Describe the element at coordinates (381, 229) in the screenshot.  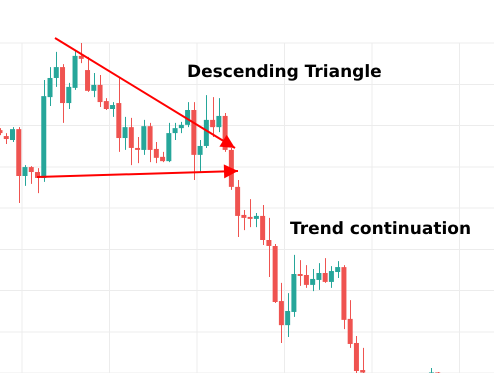
I see `annotation: Trend continuation` at that location.